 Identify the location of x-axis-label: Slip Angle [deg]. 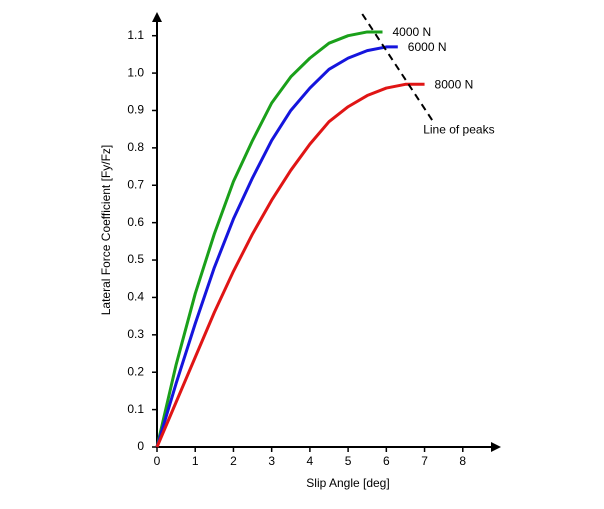
(347, 483).